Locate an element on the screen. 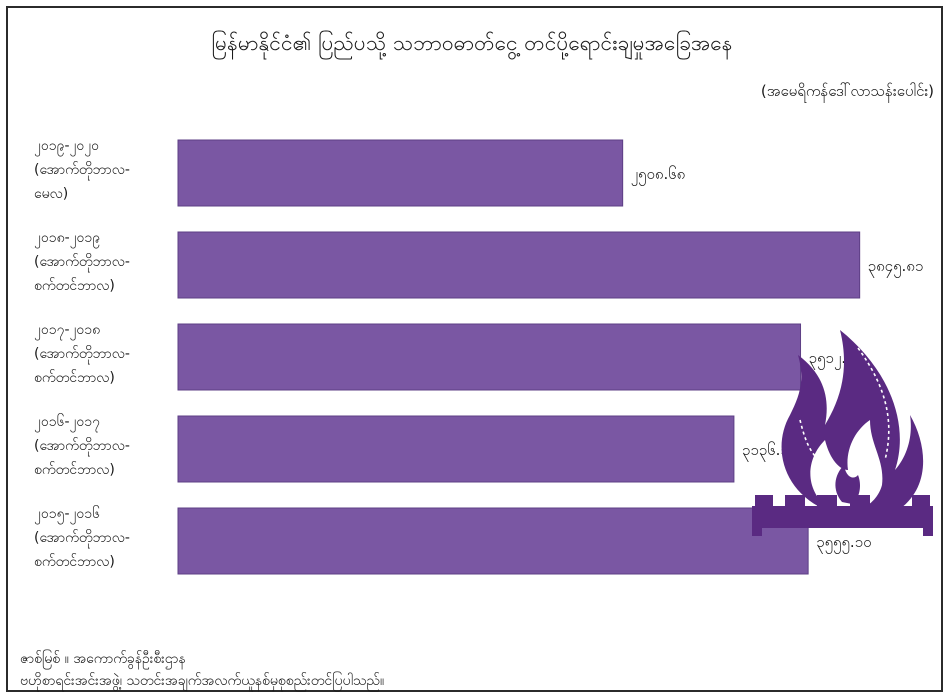 The image size is (951, 700). category-label-1-line-2: (အောက်တိုဘာလ- is located at coordinates (82, 171).